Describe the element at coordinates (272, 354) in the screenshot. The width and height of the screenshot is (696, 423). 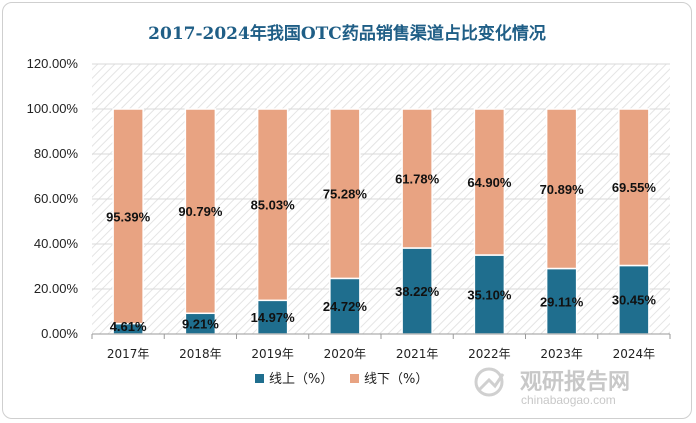
I see `x-tick-label: 2019年` at that location.